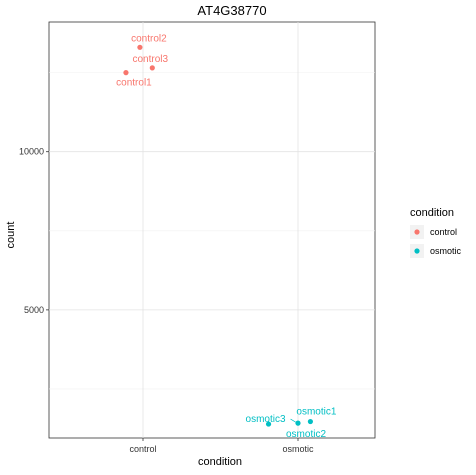  What do you see at coordinates (142, 449) in the screenshot?
I see `x-tick-label-control: control` at bounding box center [142, 449].